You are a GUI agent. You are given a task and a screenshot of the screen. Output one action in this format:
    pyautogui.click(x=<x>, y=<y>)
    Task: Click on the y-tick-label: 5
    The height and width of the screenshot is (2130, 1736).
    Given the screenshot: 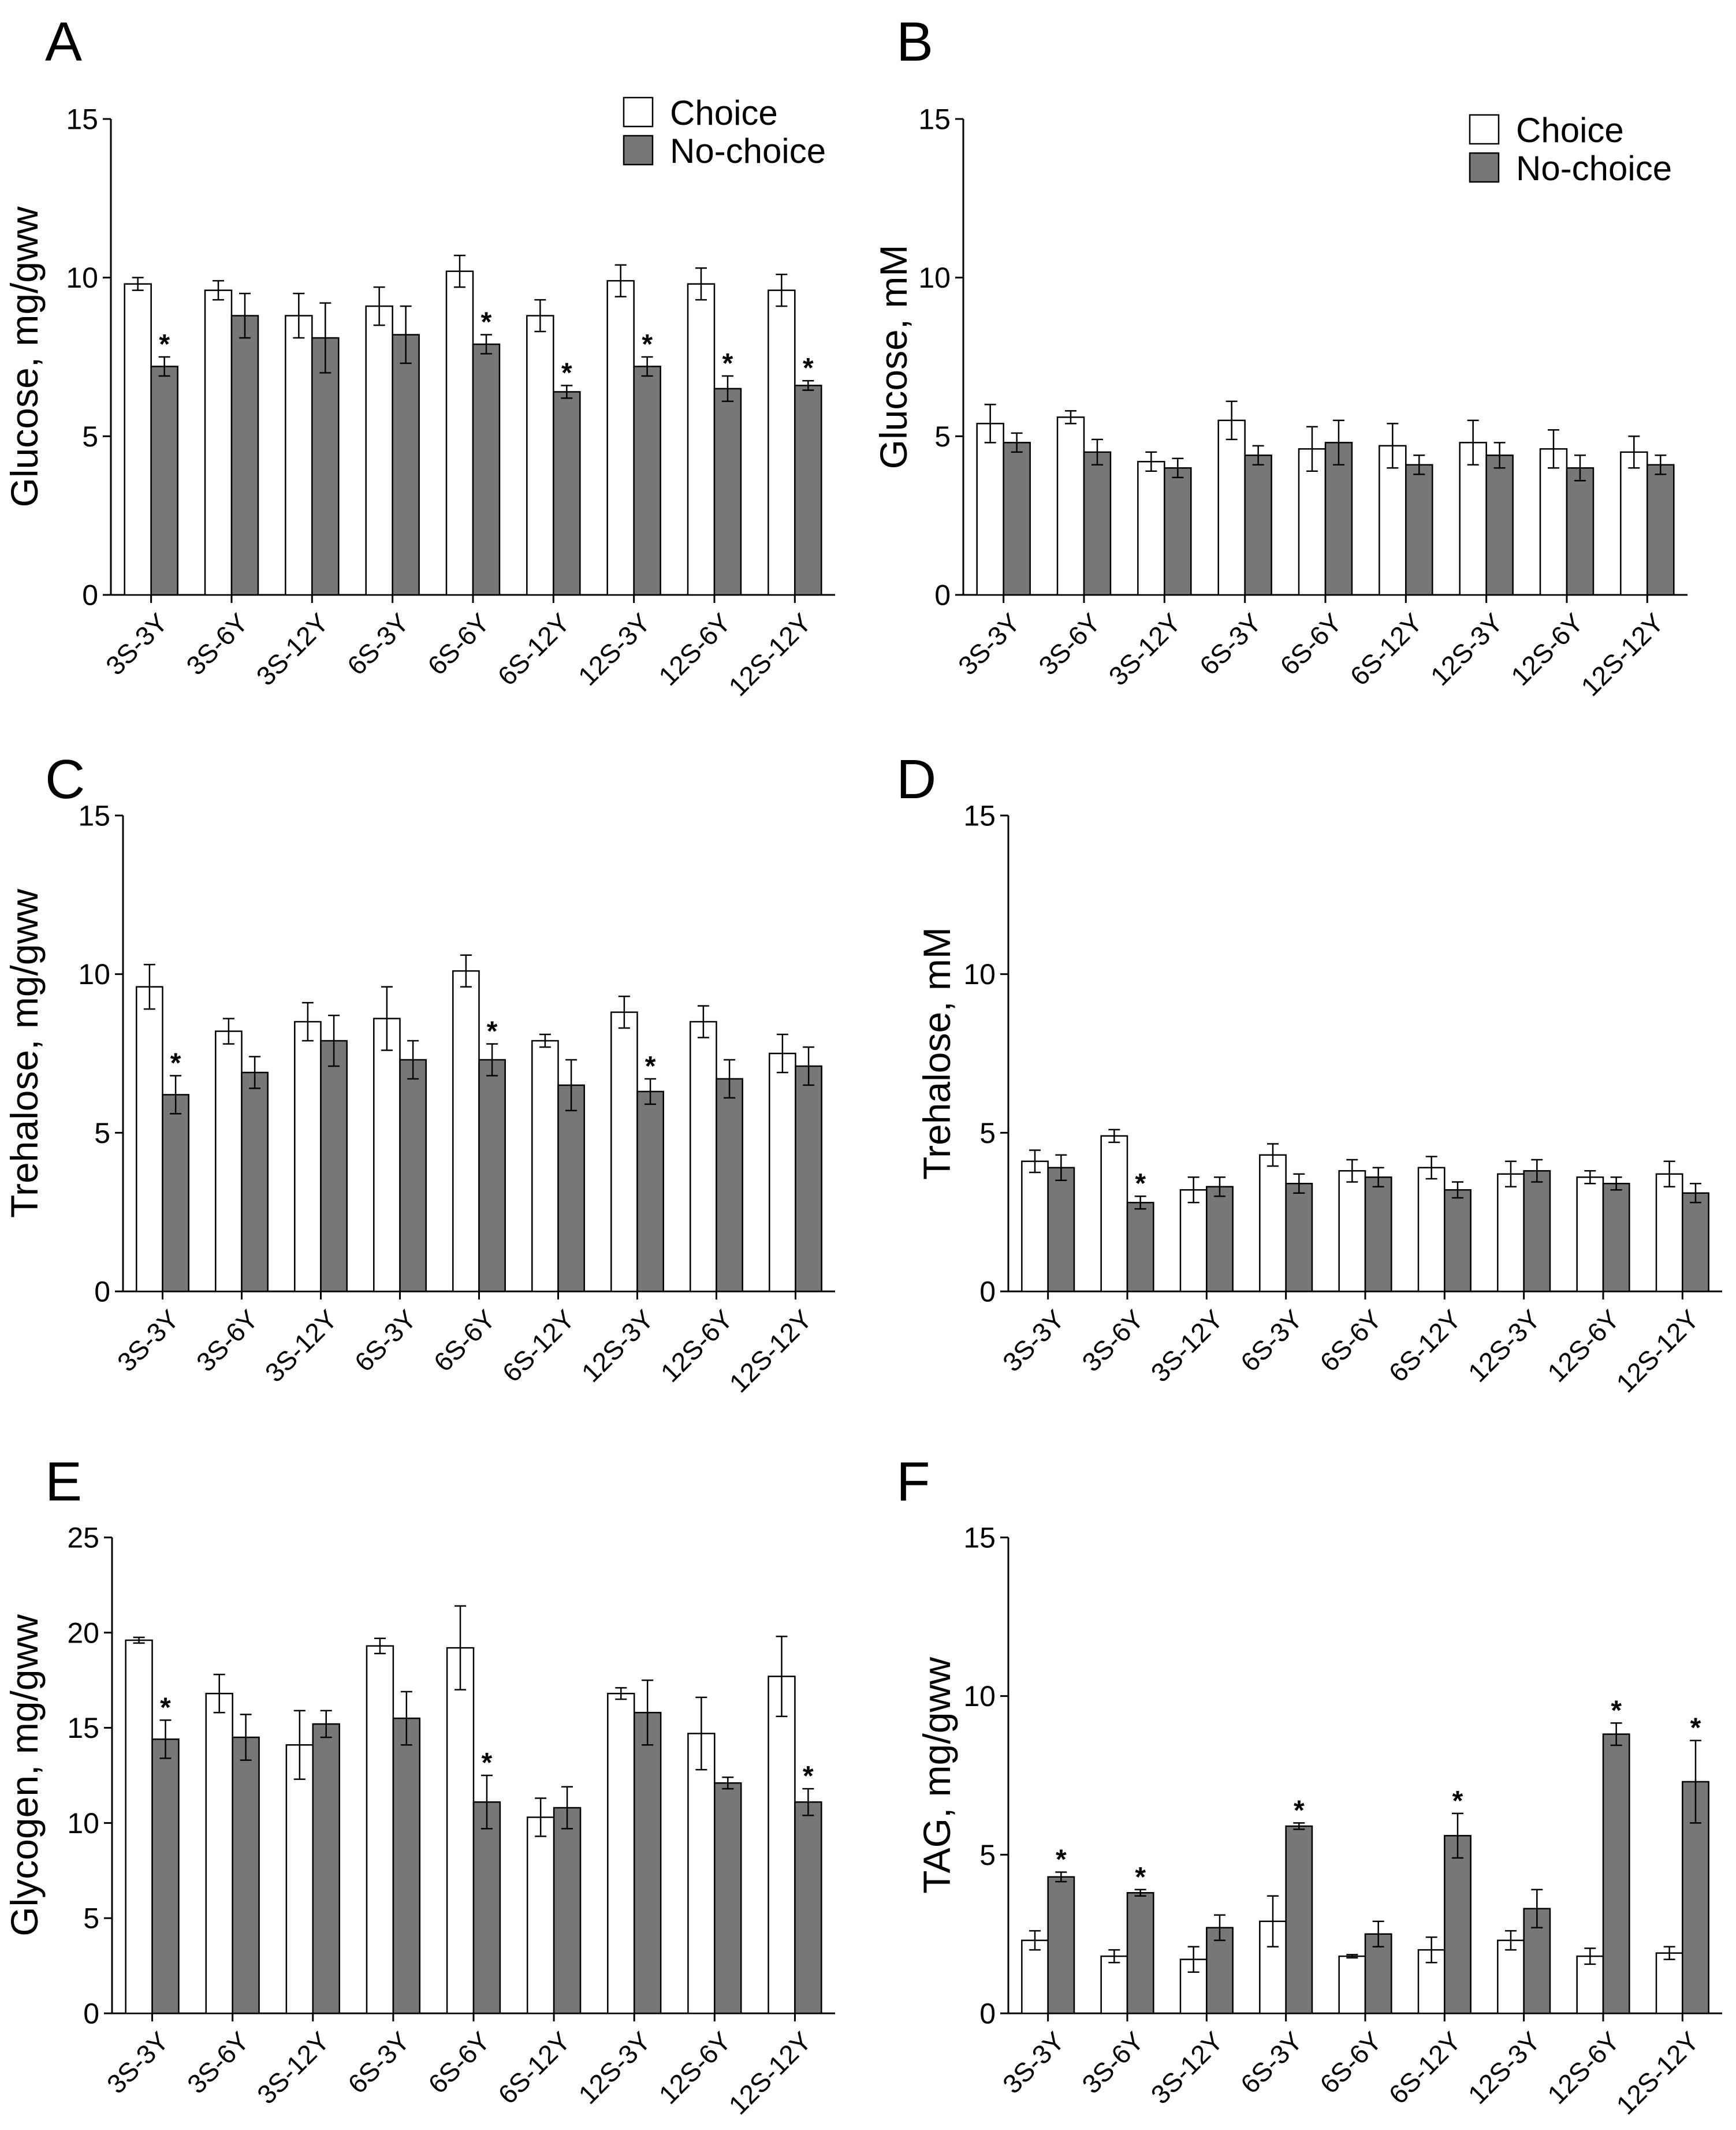 What is the action you would take?
    pyautogui.click(x=91, y=1918)
    